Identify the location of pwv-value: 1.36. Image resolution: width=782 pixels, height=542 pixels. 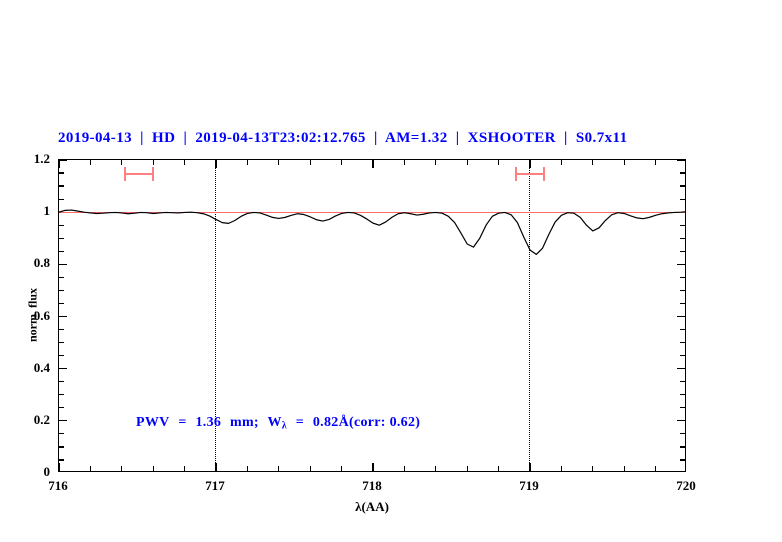
(208, 422).